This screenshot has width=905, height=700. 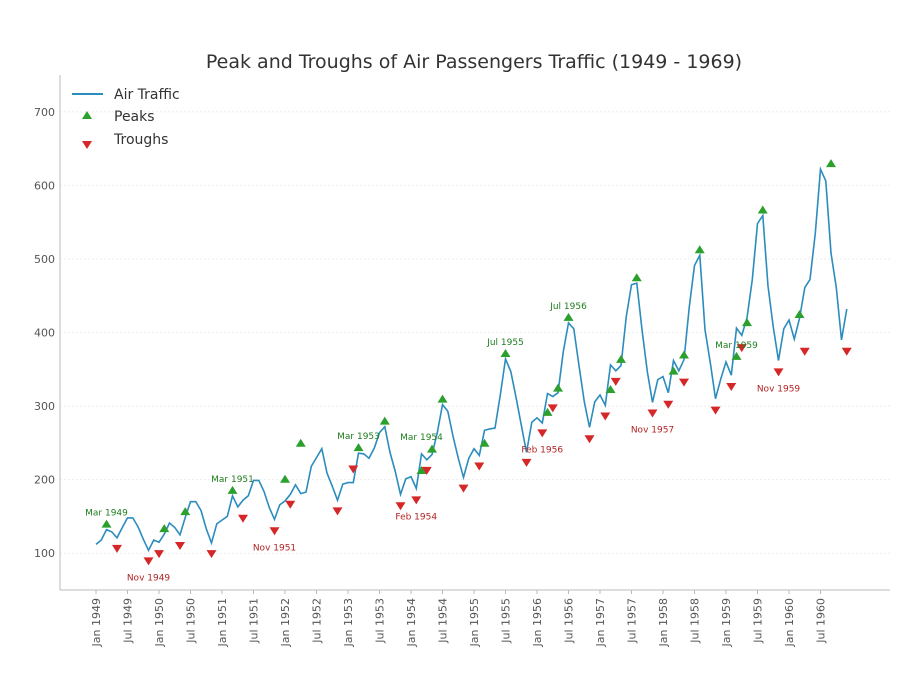 What do you see at coordinates (416, 517) in the screenshot?
I see `trough-annotation: Feb 1954` at bounding box center [416, 517].